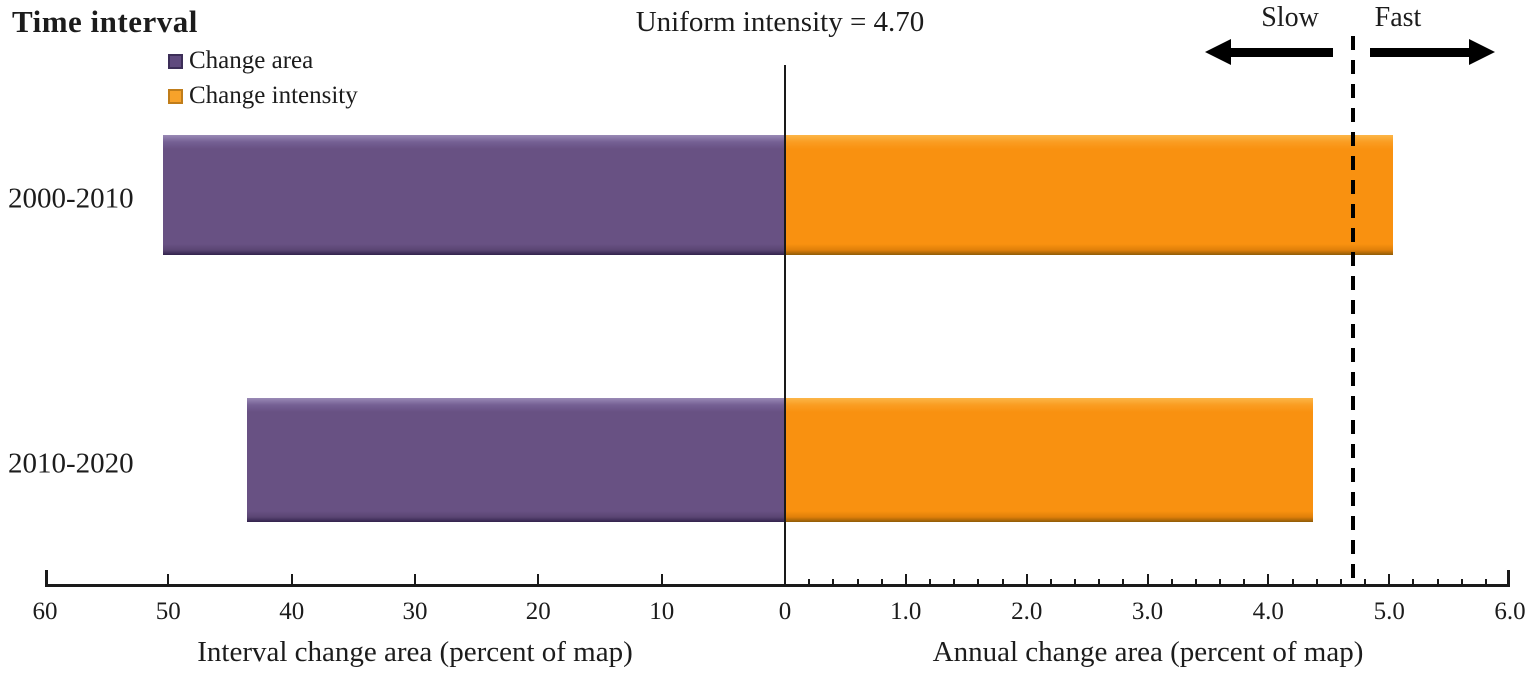 The width and height of the screenshot is (1535, 681). Describe the element at coordinates (273, 95) in the screenshot. I see `legend-label-change-intensity: Change intensity` at that location.